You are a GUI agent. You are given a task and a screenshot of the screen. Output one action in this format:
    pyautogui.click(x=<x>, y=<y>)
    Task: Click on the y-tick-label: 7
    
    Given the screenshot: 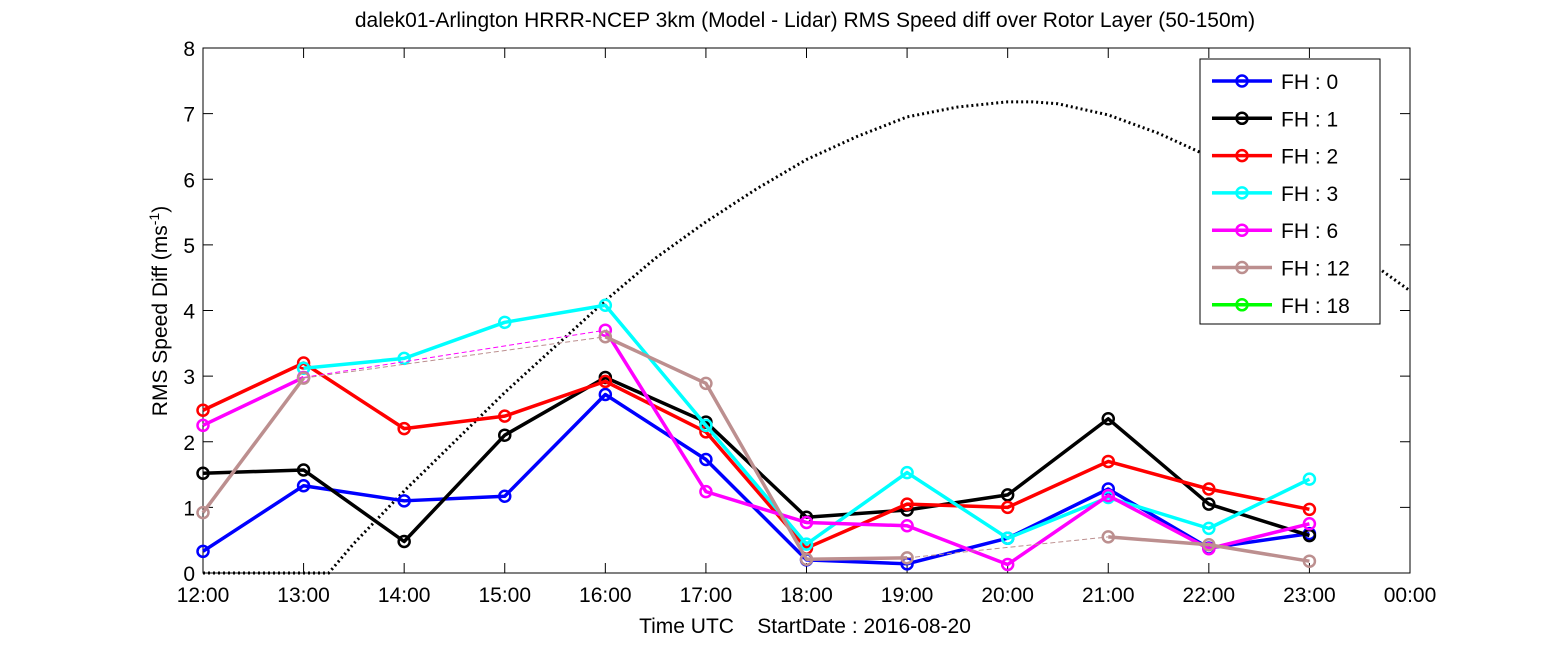 What is the action you would take?
    pyautogui.click(x=189, y=115)
    